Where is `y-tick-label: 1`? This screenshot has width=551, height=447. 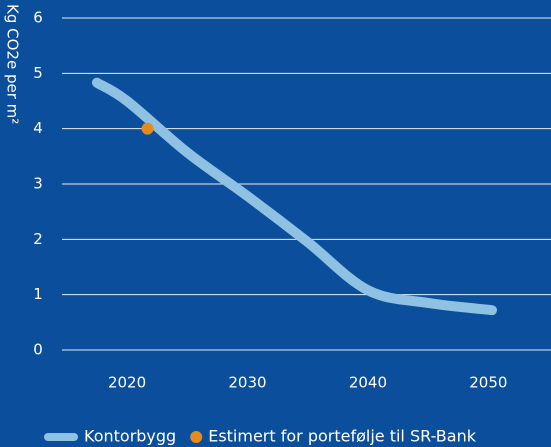 y-tick-label: 1 is located at coordinates (38, 294).